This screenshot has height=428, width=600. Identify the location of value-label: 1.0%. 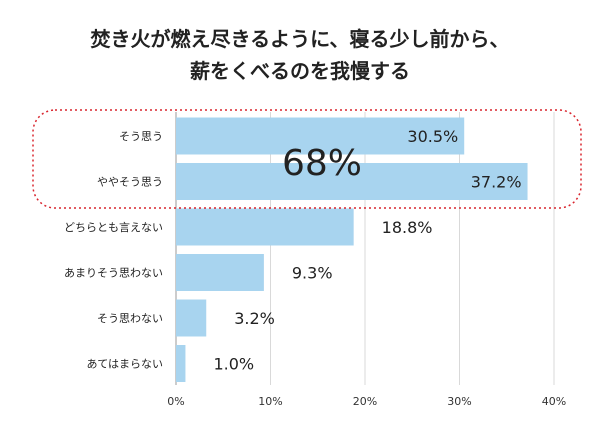
(233, 364).